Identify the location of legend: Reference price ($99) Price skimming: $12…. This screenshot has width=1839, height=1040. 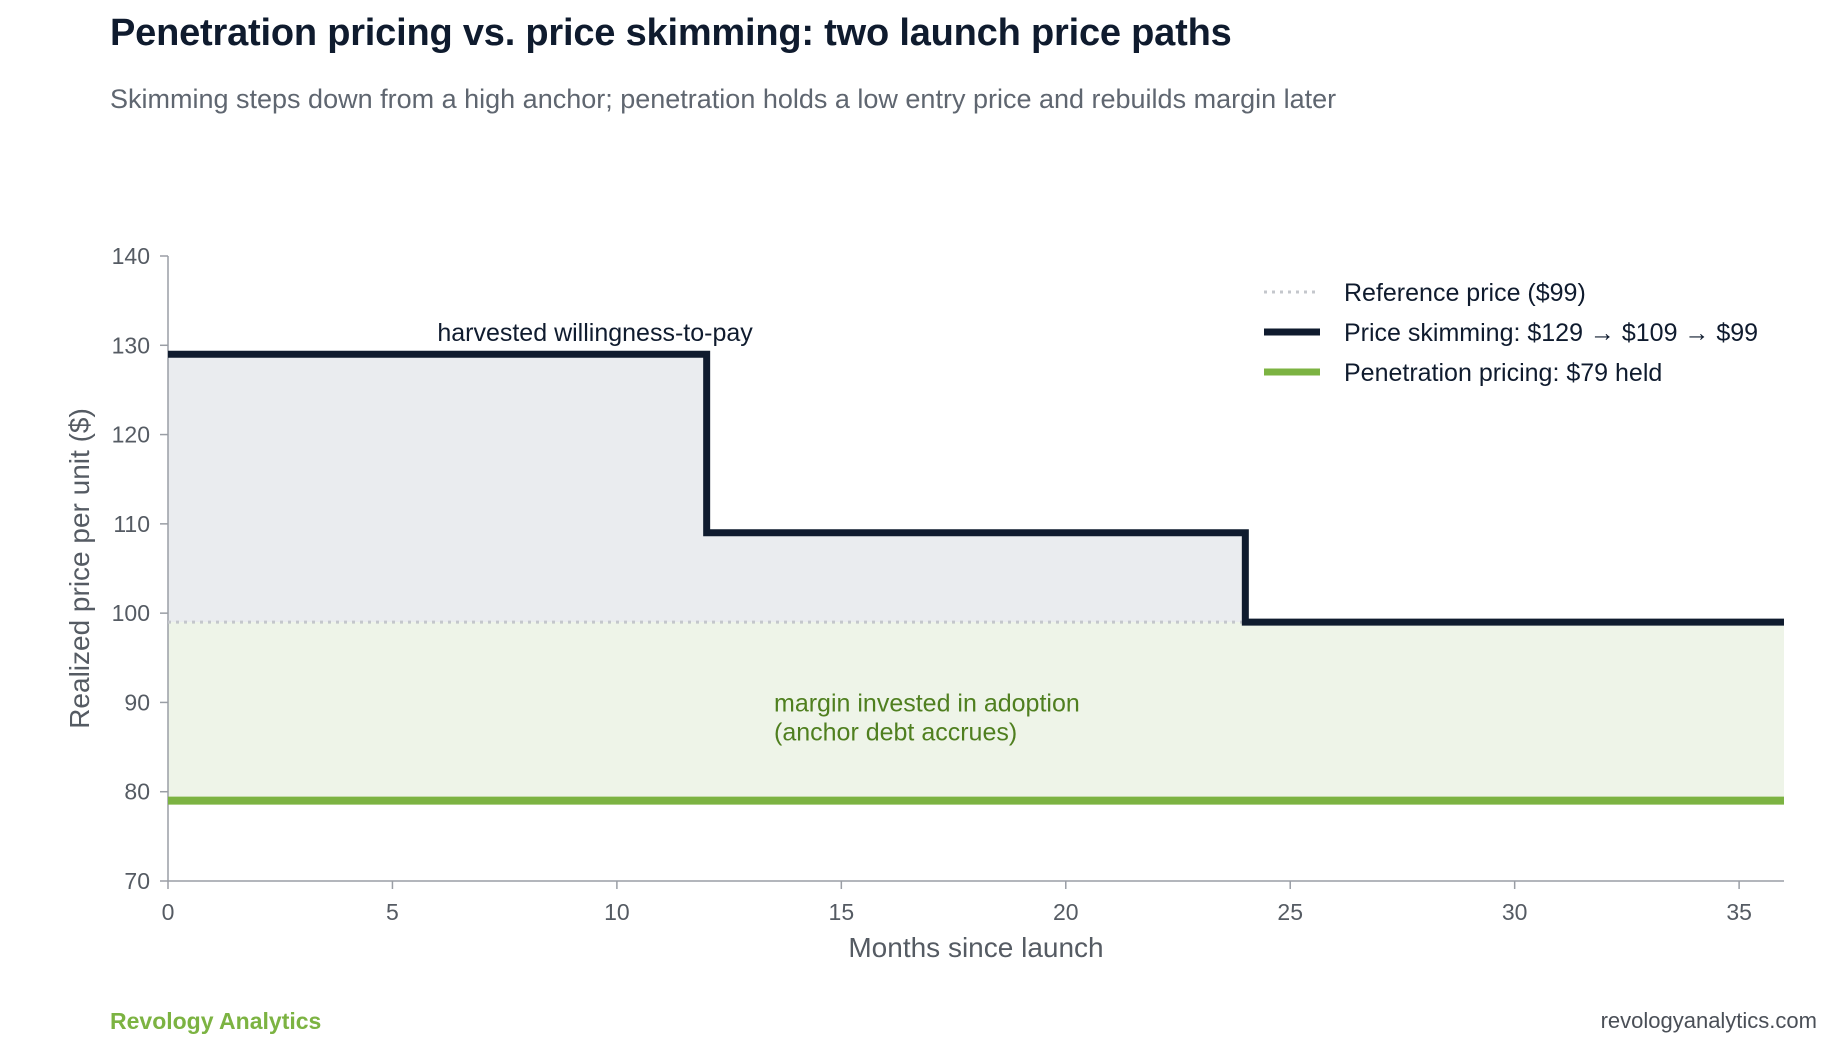
(1511, 333).